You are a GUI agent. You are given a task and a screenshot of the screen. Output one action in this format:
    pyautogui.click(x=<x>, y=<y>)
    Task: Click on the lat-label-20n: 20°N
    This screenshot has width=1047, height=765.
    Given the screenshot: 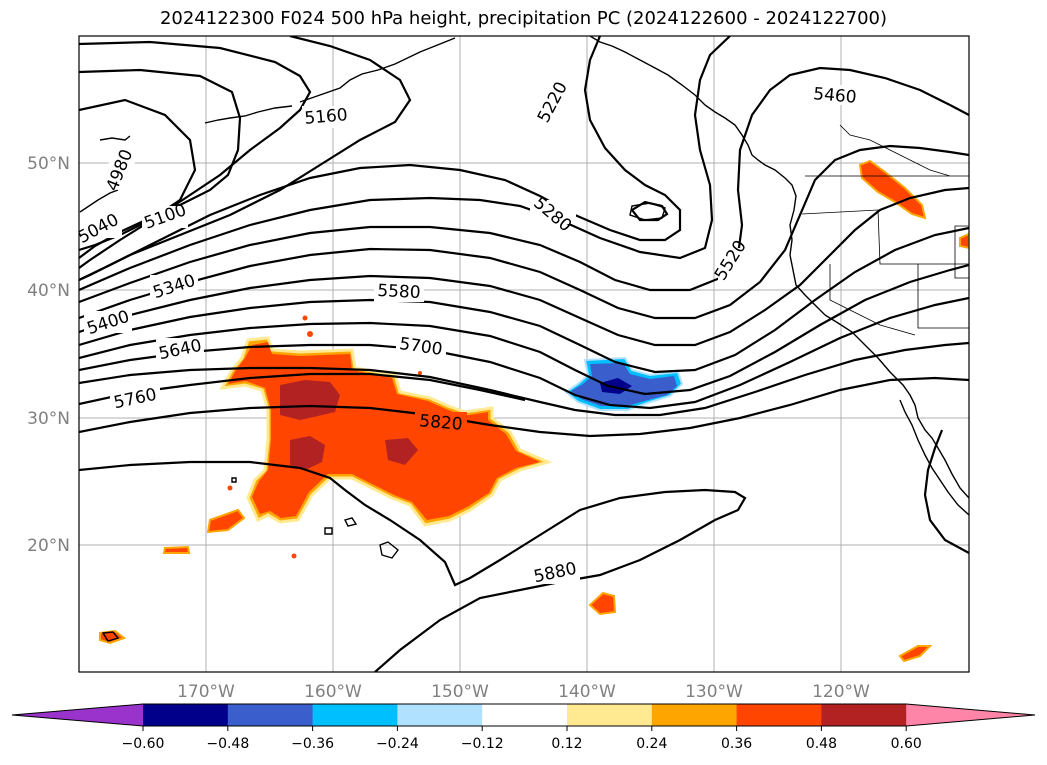 What is the action you would take?
    pyautogui.click(x=48, y=546)
    